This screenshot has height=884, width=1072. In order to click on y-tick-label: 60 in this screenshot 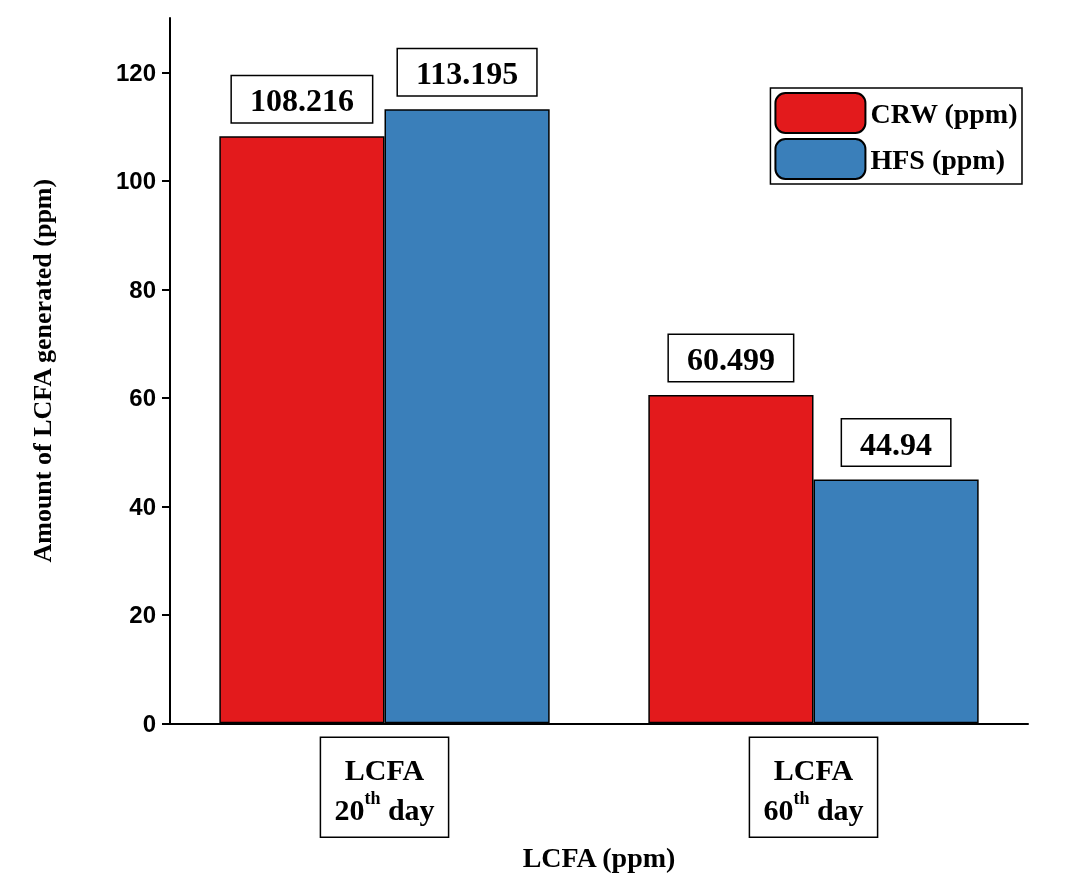, I will do `click(142, 398)`.